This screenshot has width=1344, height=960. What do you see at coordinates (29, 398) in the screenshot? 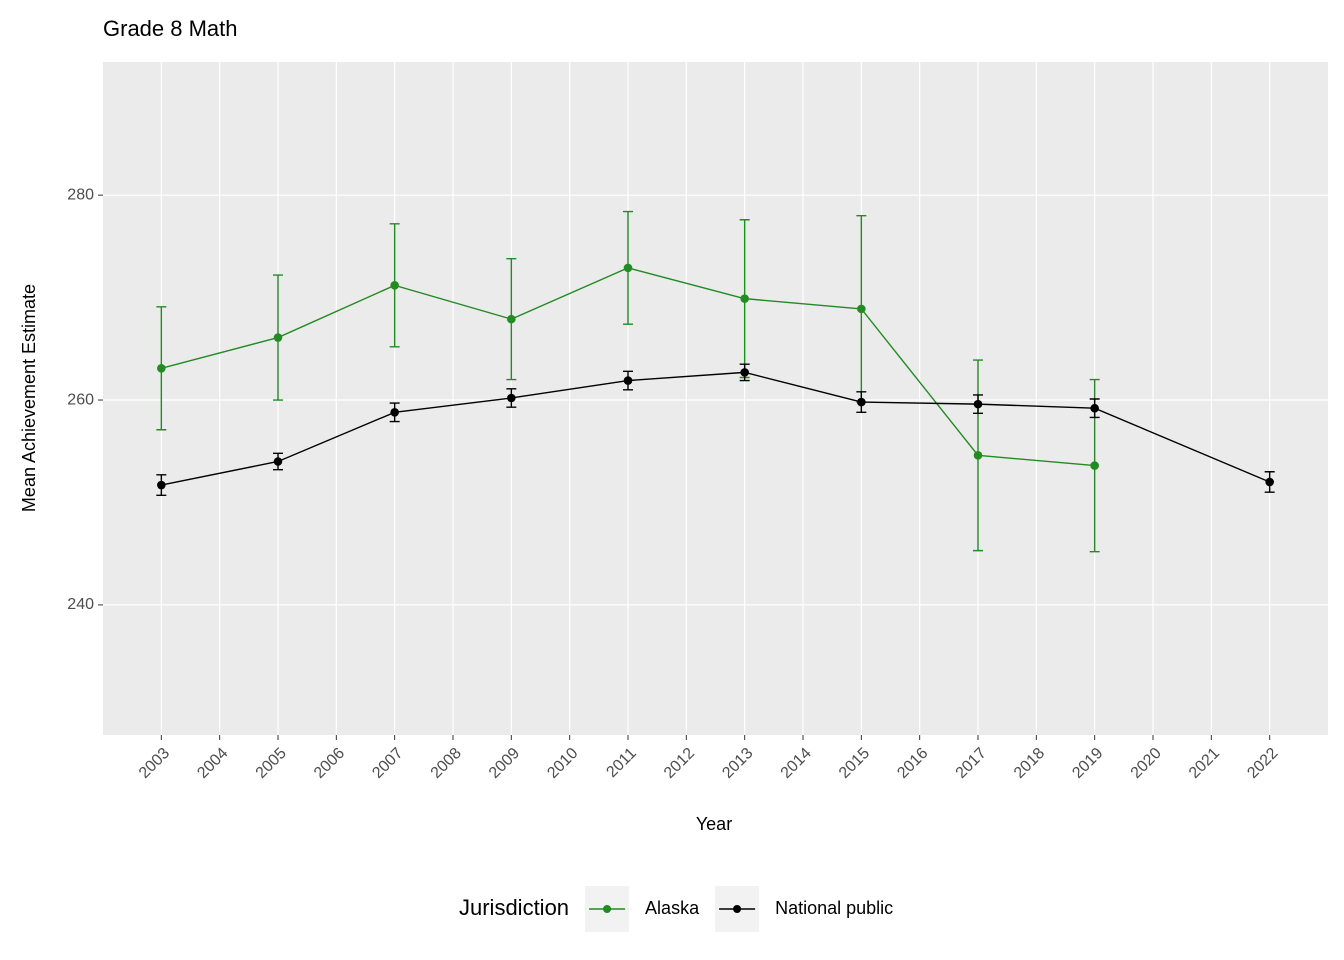
I see `y-axis-title: Mean Achievement Estimate` at bounding box center [29, 398].